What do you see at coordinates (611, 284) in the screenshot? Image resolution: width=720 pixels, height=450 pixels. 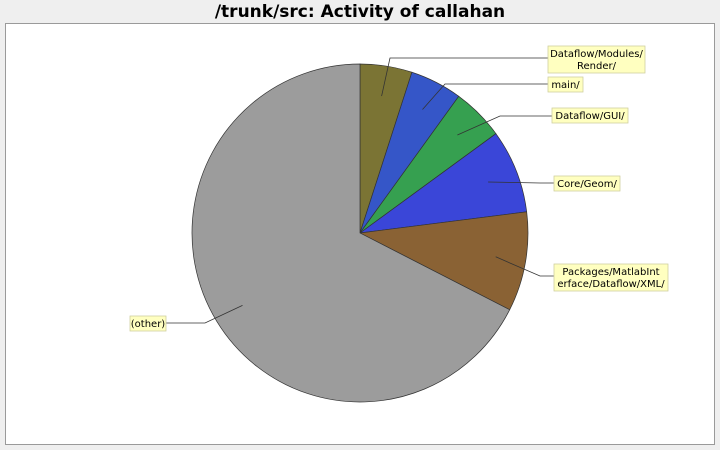 I see `slice-label: erface/Dataflow/XML/` at bounding box center [611, 284].